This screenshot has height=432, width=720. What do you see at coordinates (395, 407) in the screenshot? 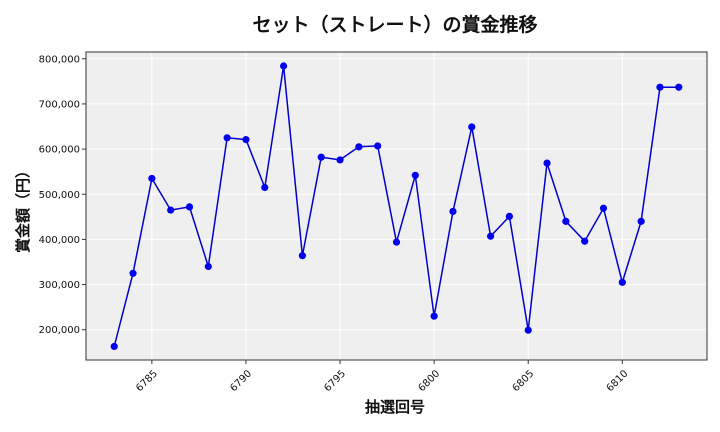
I see `x-axis-label: 抽選回号` at bounding box center [395, 407].